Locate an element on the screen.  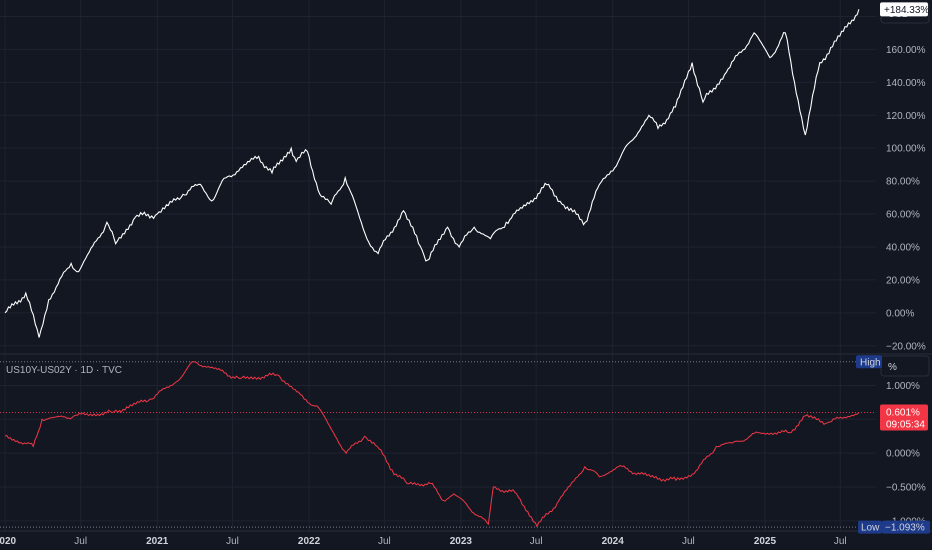
main-y-tick-label: 120.00% is located at coordinates (906, 116).